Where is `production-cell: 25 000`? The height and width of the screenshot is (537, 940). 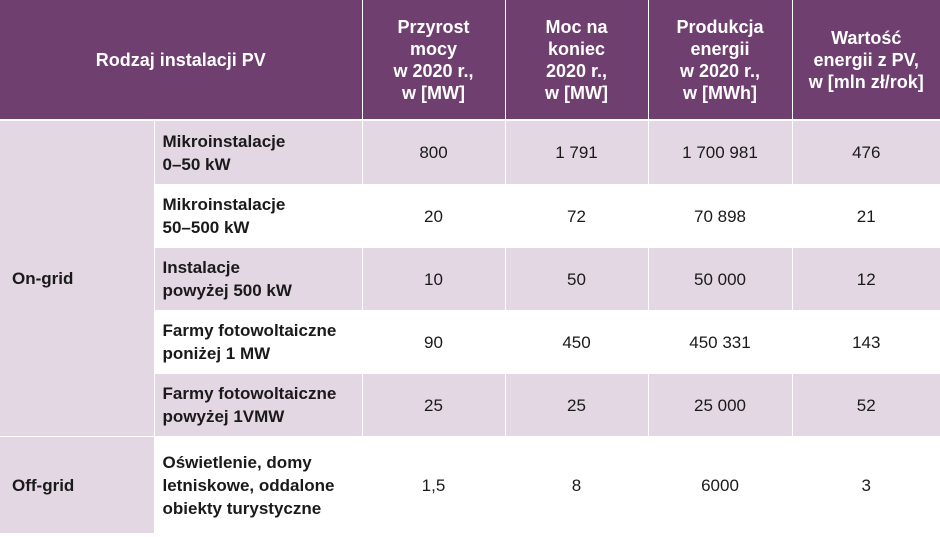
production-cell: 25 000 is located at coordinates (720, 405).